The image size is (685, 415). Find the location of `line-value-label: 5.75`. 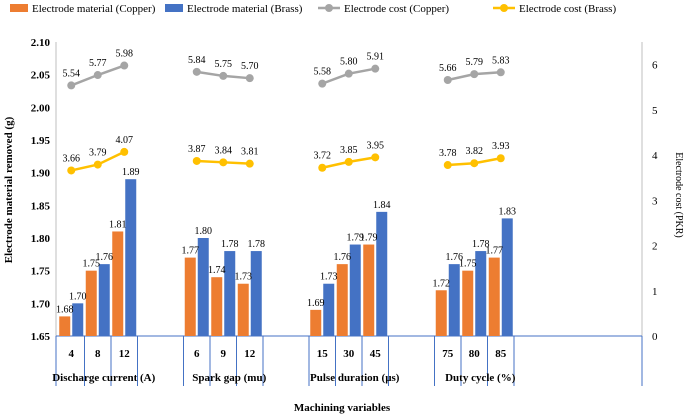

line-value-label: 5.75 is located at coordinates (224, 64).